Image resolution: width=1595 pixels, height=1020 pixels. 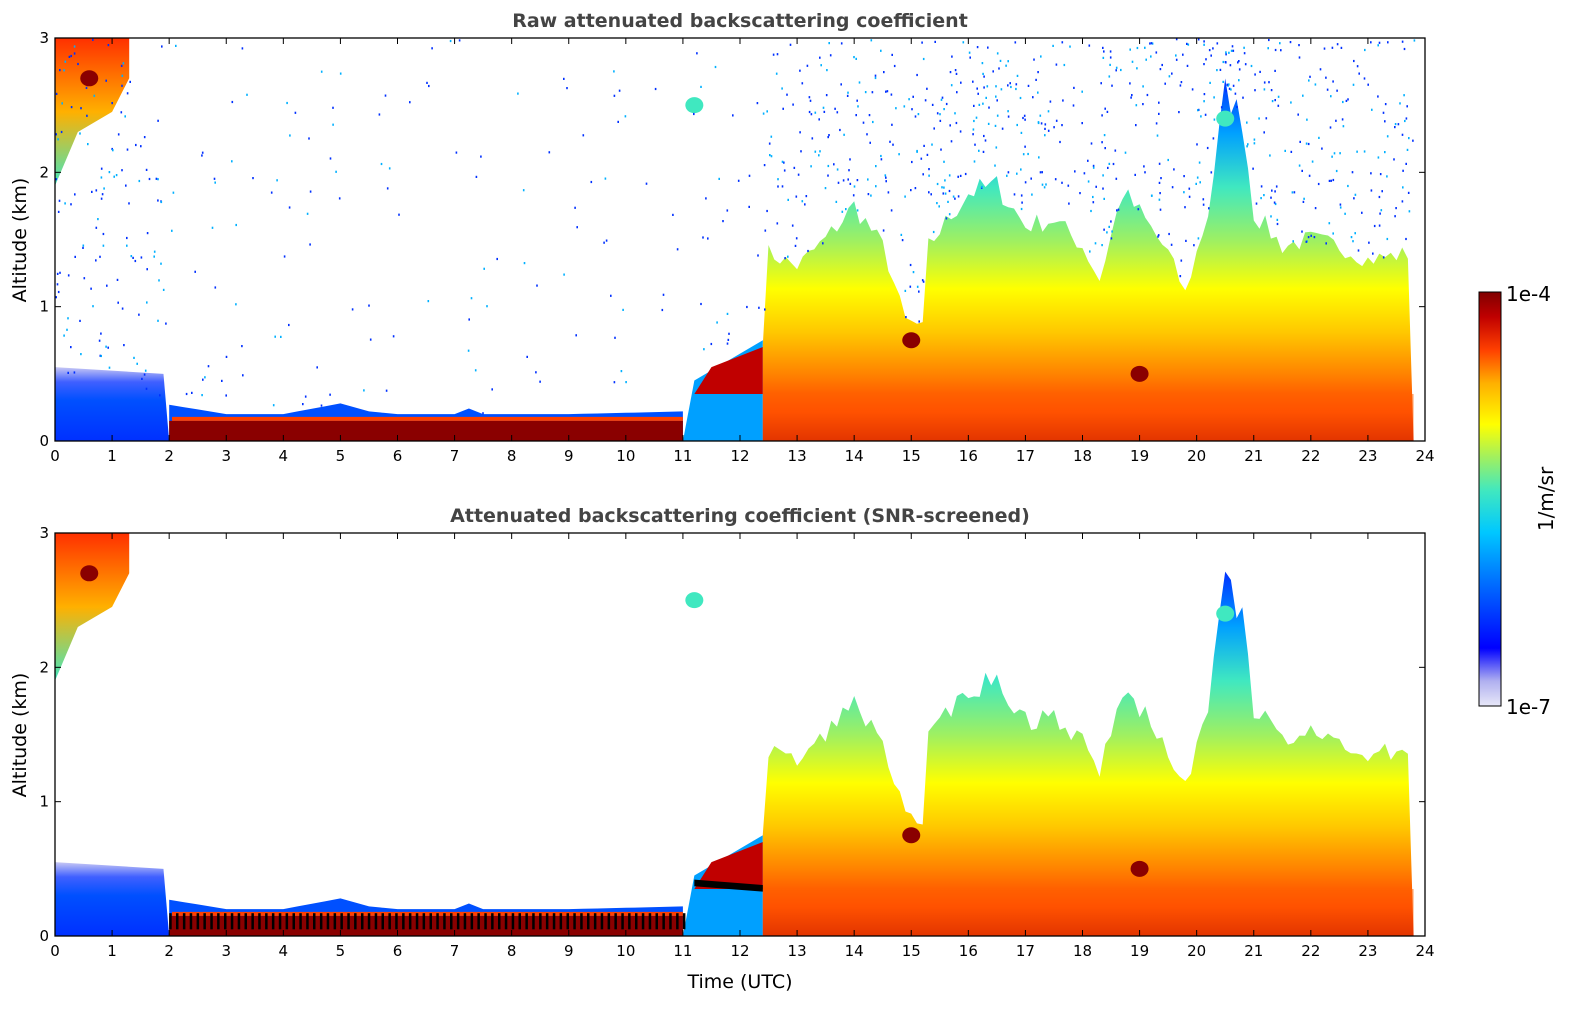 I want to click on x-tick-label: 16, so click(x=968, y=456).